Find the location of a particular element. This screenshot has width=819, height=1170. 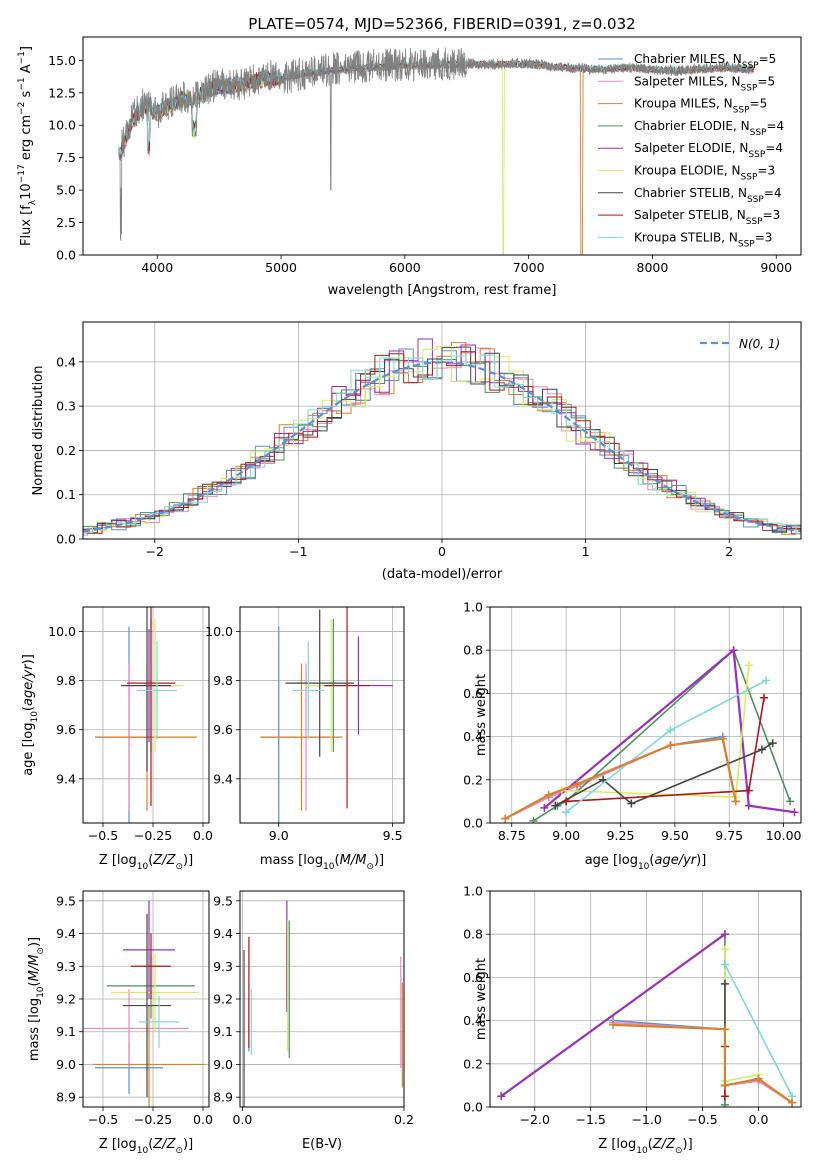

y-tick-label: 0.4 is located at coordinates (473, 1020).